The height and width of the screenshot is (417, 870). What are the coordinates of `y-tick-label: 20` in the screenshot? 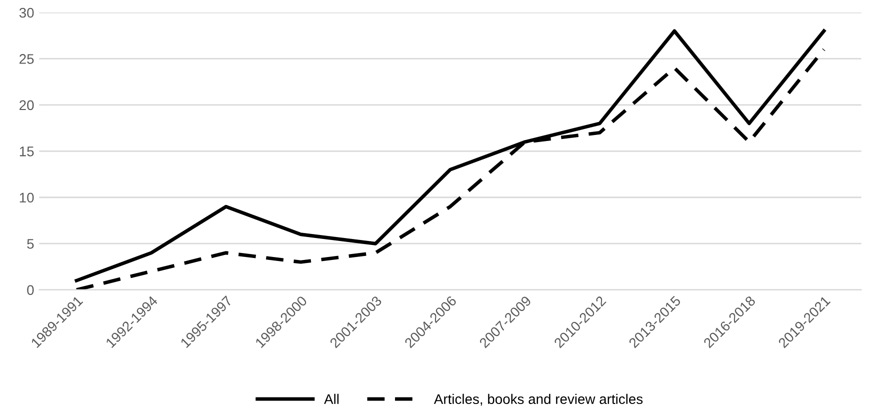 It's located at (27, 105).